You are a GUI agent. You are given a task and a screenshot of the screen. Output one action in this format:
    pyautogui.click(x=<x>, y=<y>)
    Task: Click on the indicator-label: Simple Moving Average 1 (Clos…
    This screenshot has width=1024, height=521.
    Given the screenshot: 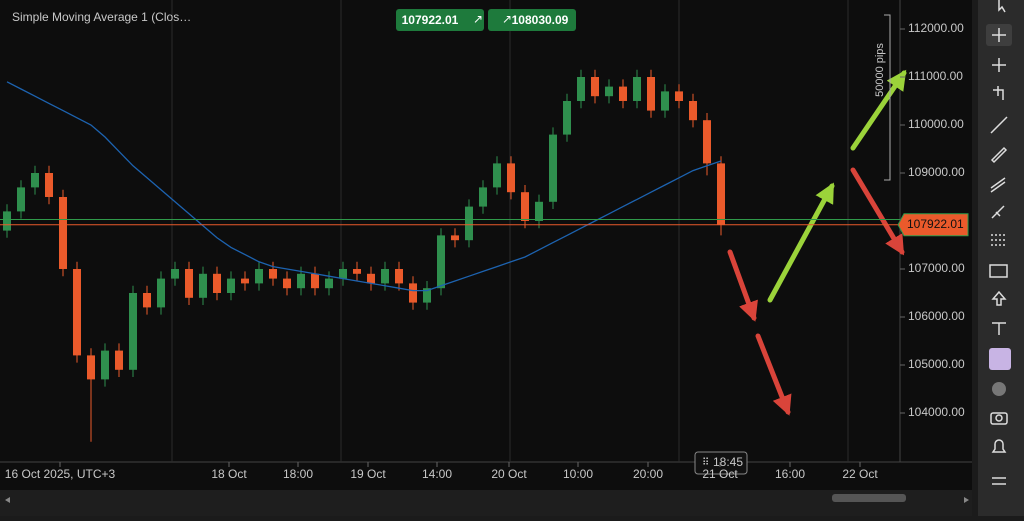 What is the action you would take?
    pyautogui.click(x=101, y=17)
    